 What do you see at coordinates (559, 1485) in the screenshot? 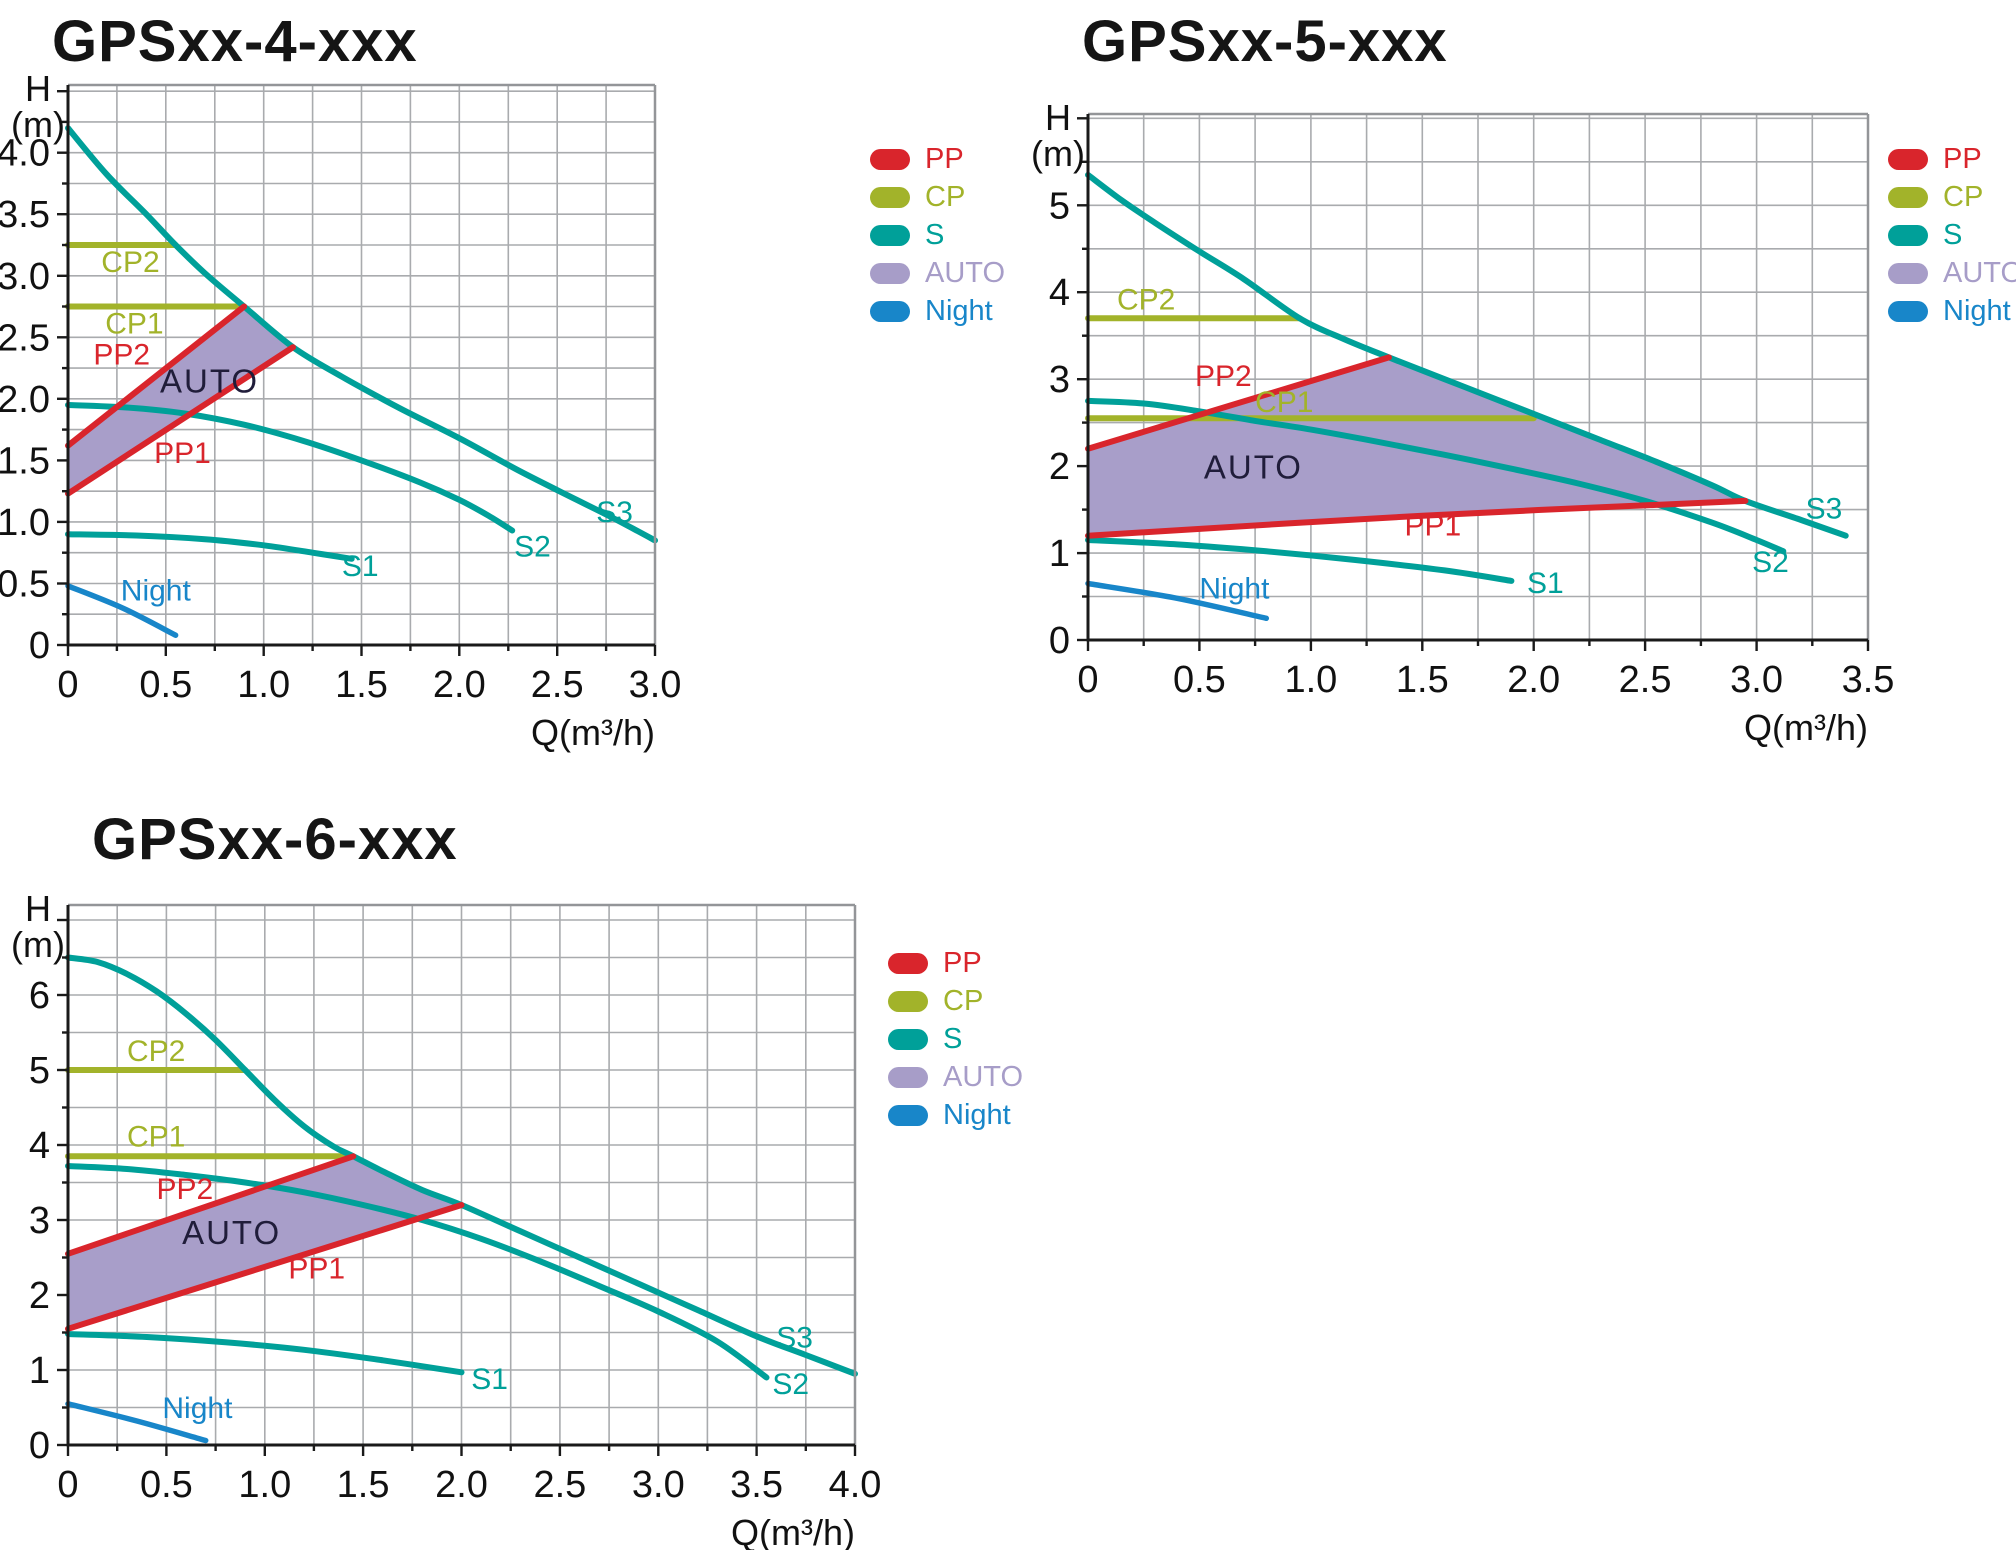
I see `x-tick-label: 2.5` at bounding box center [559, 1485].